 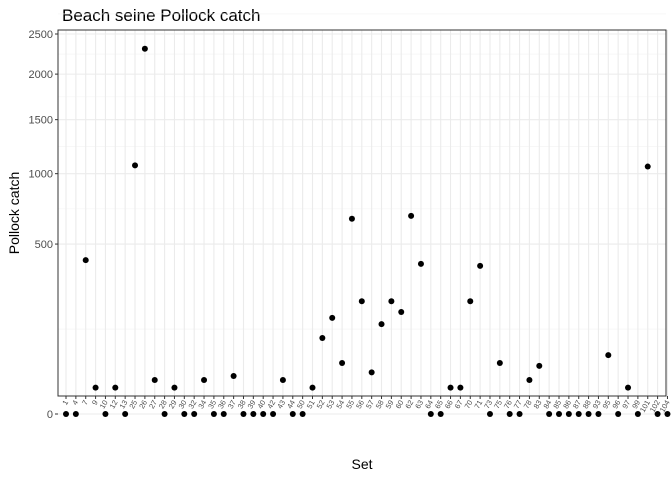 What do you see at coordinates (104, 405) in the screenshot?
I see `x-tick-label: 10` at bounding box center [104, 405].